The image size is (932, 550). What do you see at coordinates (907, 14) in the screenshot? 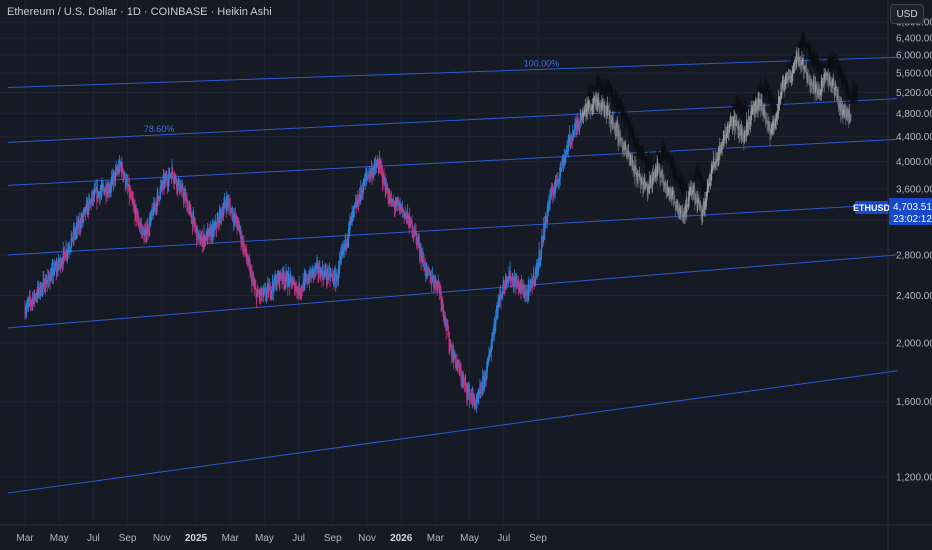
I see `currency-button: USD` at bounding box center [907, 14].